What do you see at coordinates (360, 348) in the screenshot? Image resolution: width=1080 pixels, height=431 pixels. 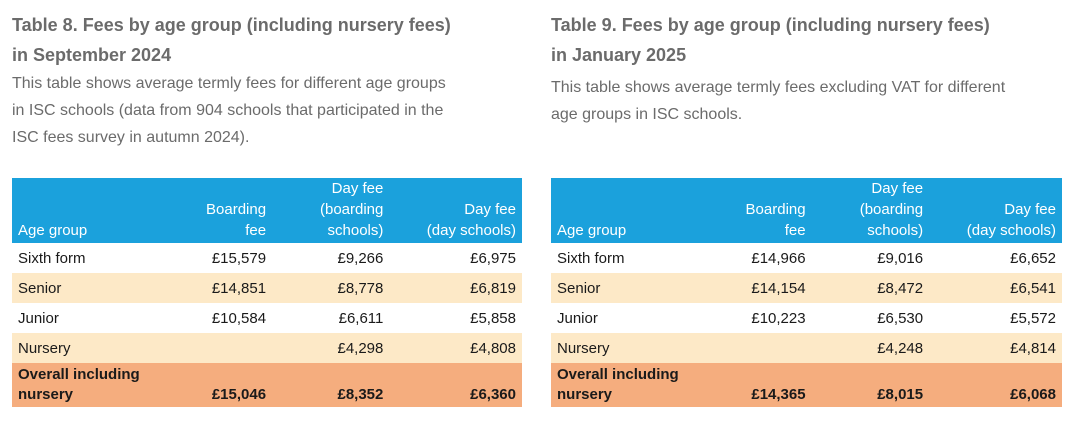 I see `cell-day-fee-boarding: £4,298` at bounding box center [360, 348].